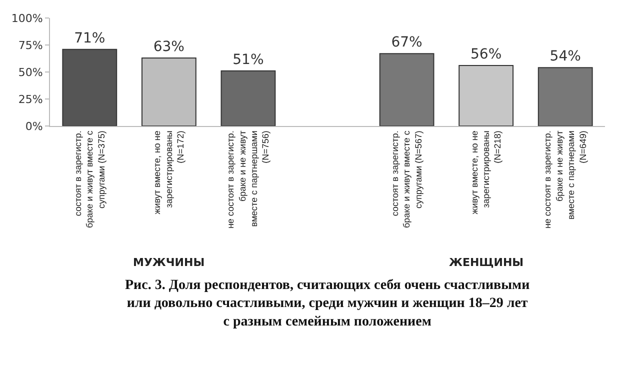  I want to click on data-label: 56%, so click(486, 54).